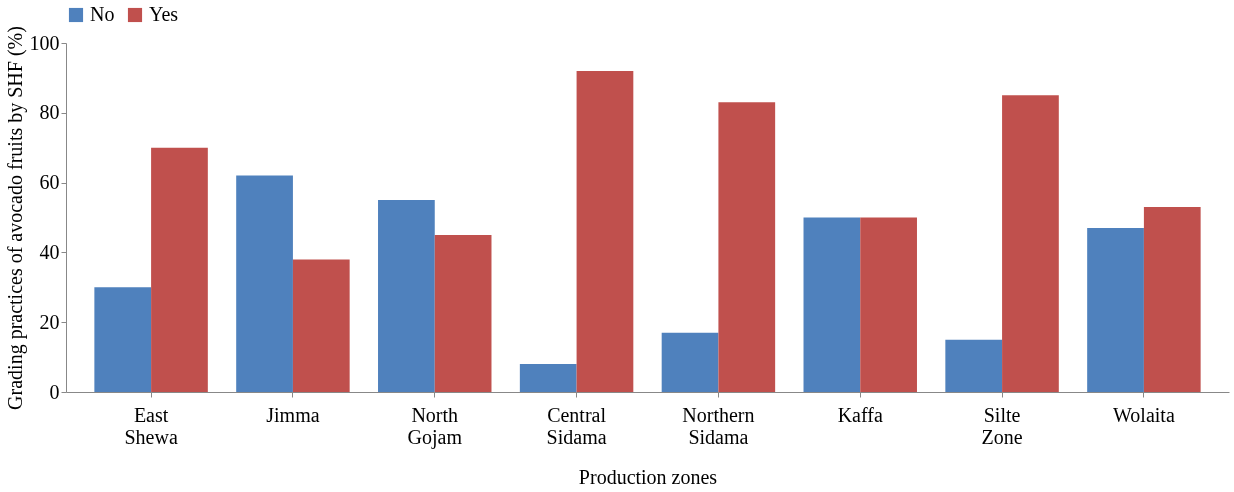 The image size is (1234, 492). What do you see at coordinates (648, 476) in the screenshot?
I see `x-axis-title: Production zones` at bounding box center [648, 476].